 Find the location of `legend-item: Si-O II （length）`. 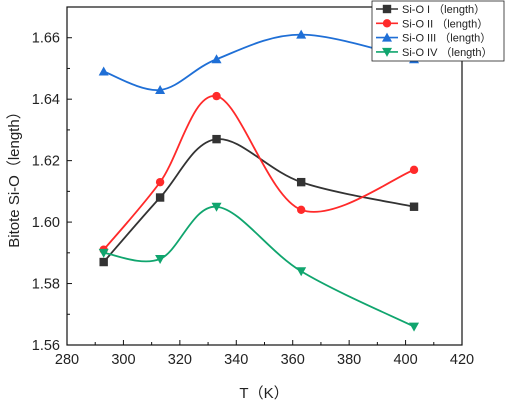

legend-item: Si-O II （length） is located at coordinates (432, 23).